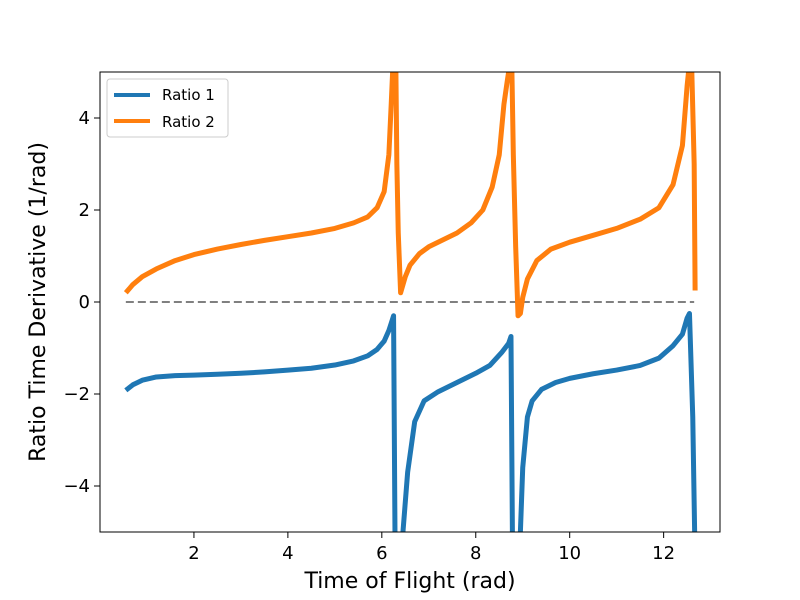 This screenshot has width=800, height=600. Describe the element at coordinates (381, 553) in the screenshot. I see `x-tick-label: 6` at that location.